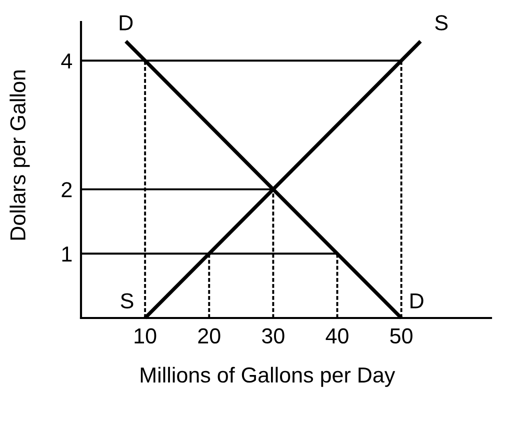  I want to click on series-label: D, so click(126, 22).